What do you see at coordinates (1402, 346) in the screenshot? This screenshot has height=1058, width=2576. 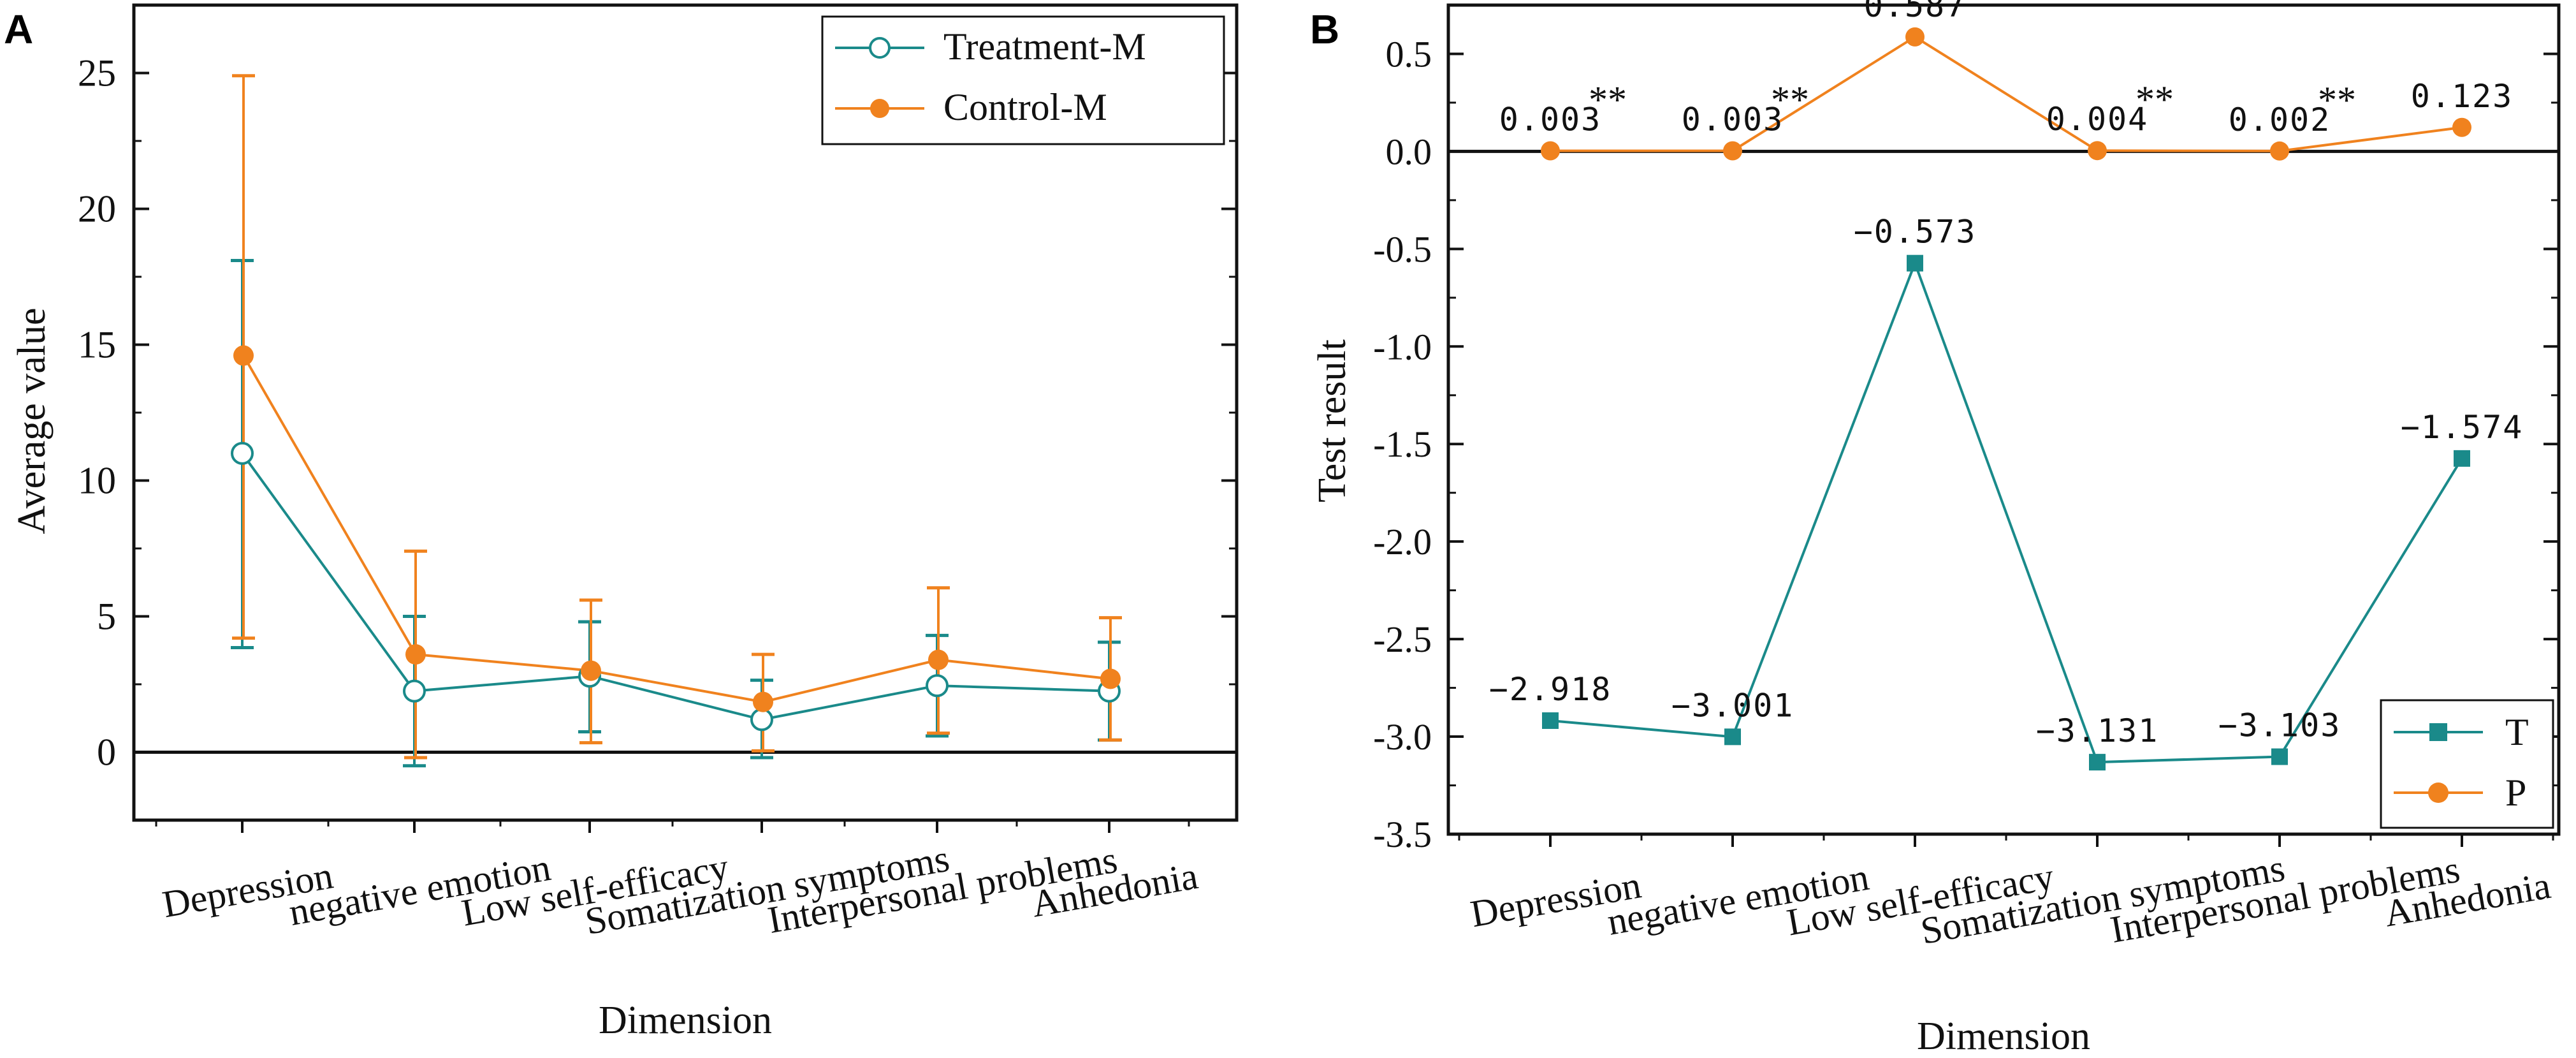 I see `panel-b-y-tick-label: -1.0` at bounding box center [1402, 346].